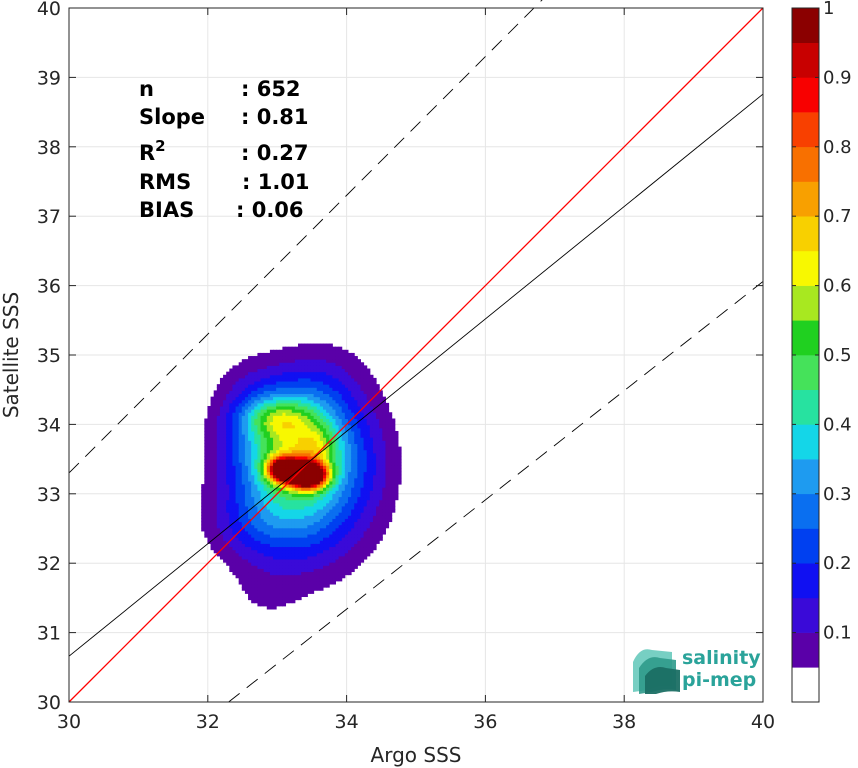  I want to click on colorbar-swatch, so click(805, 338).